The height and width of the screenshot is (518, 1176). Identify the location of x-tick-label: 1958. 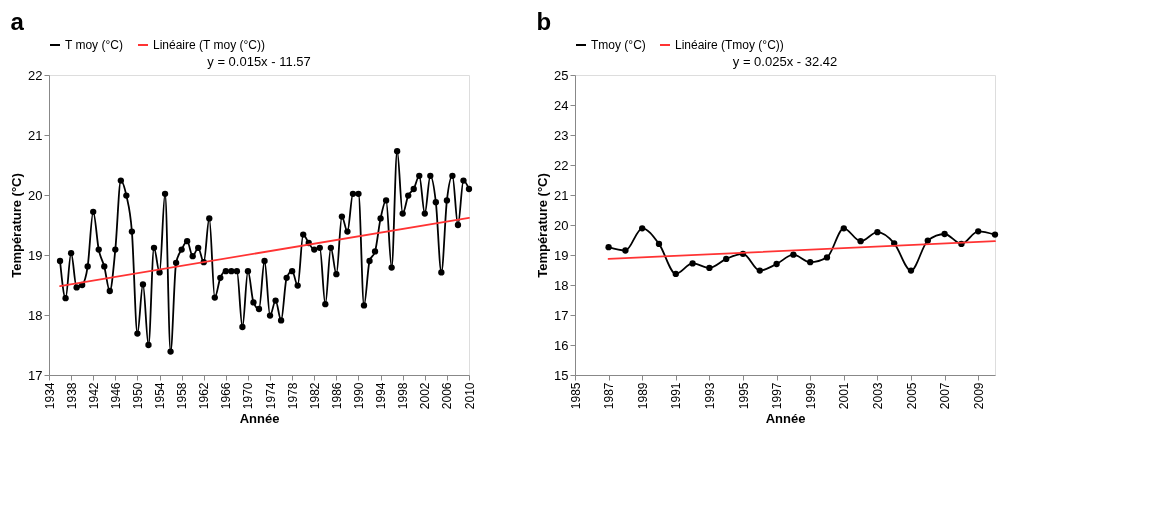
(182, 396).